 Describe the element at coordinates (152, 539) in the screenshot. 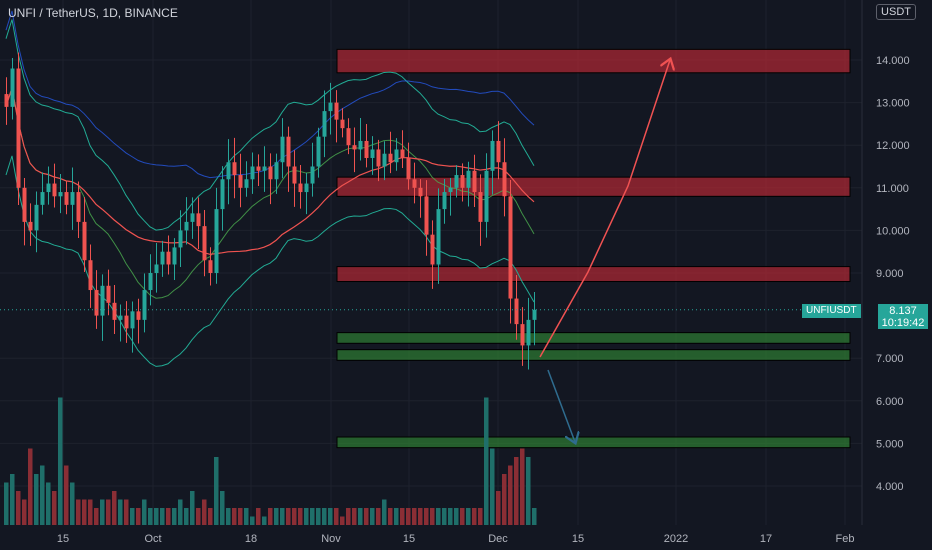

I see `x-tick-label: Oct` at that location.